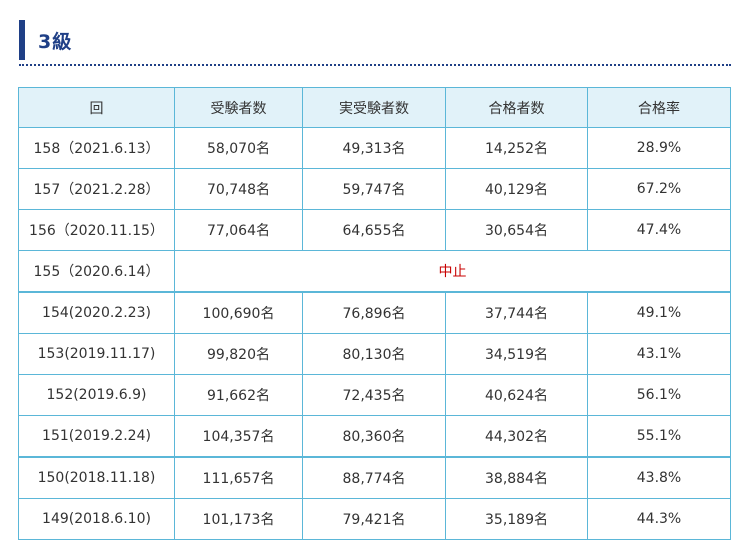  What do you see at coordinates (516, 312) in the screenshot?
I see `passed-cell: 37,744名` at bounding box center [516, 312].